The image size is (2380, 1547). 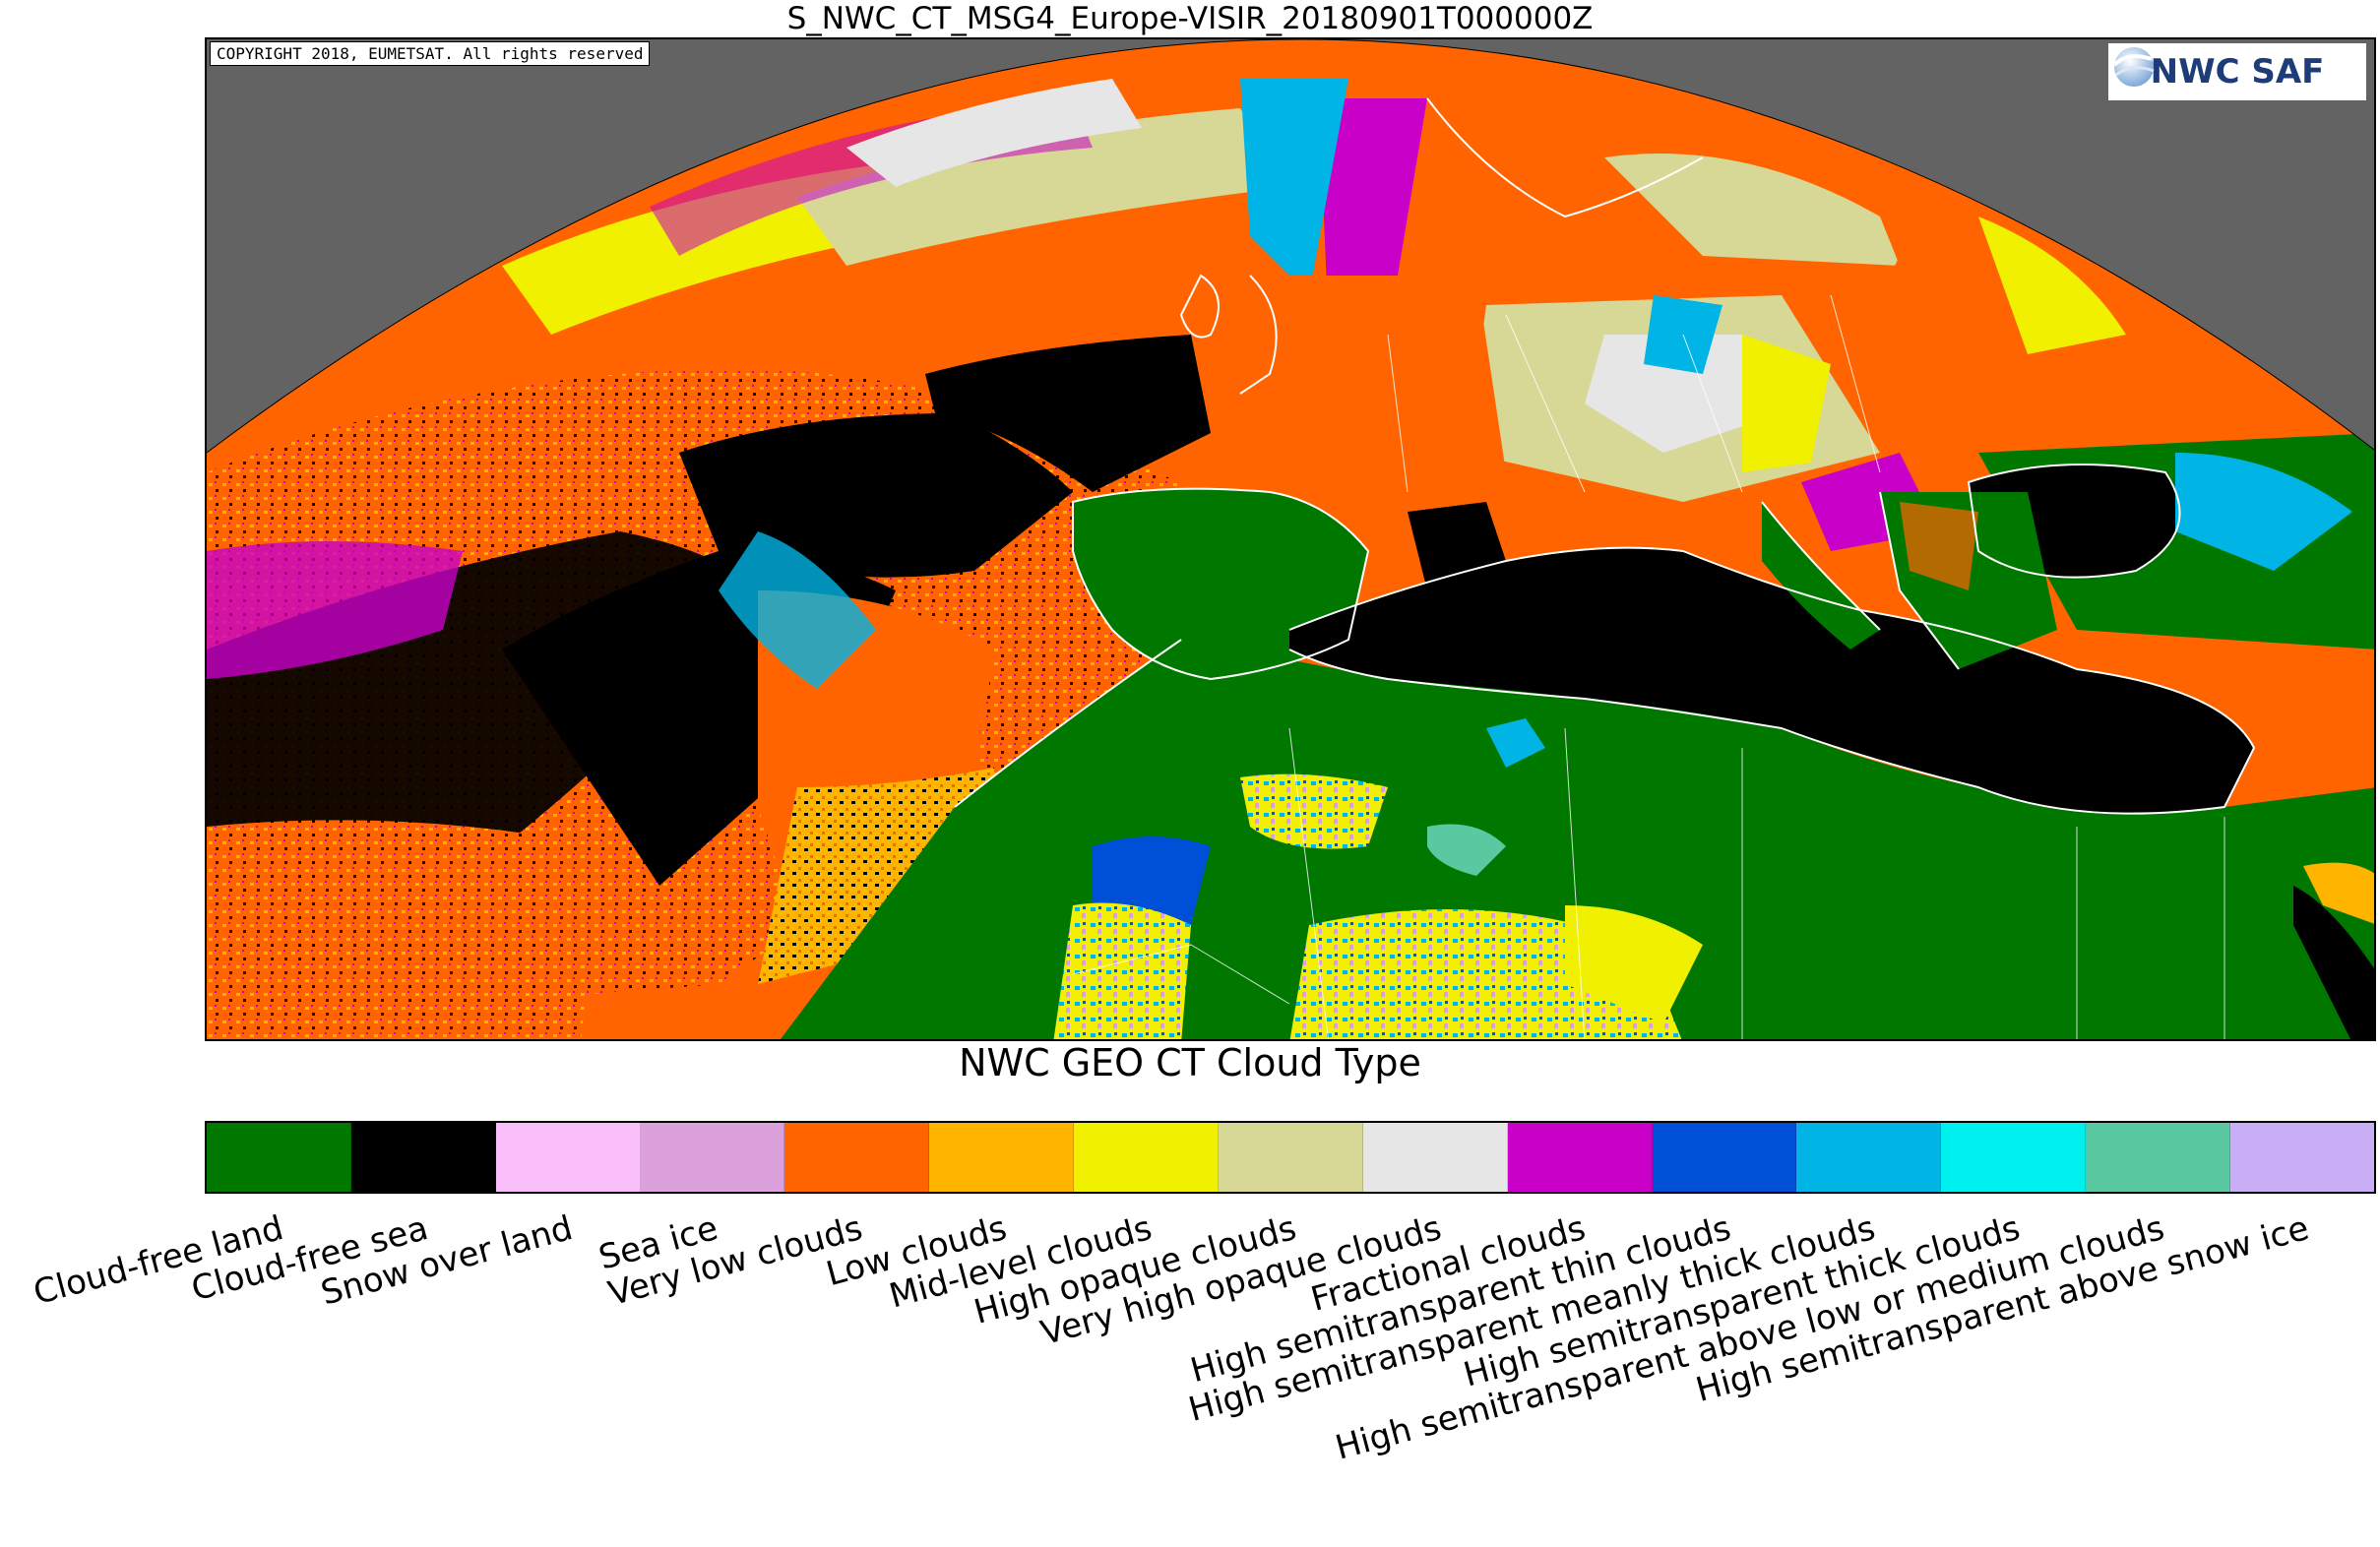 I want to click on nwcsaf-logo: NWC SAF, so click(x=2237, y=71).